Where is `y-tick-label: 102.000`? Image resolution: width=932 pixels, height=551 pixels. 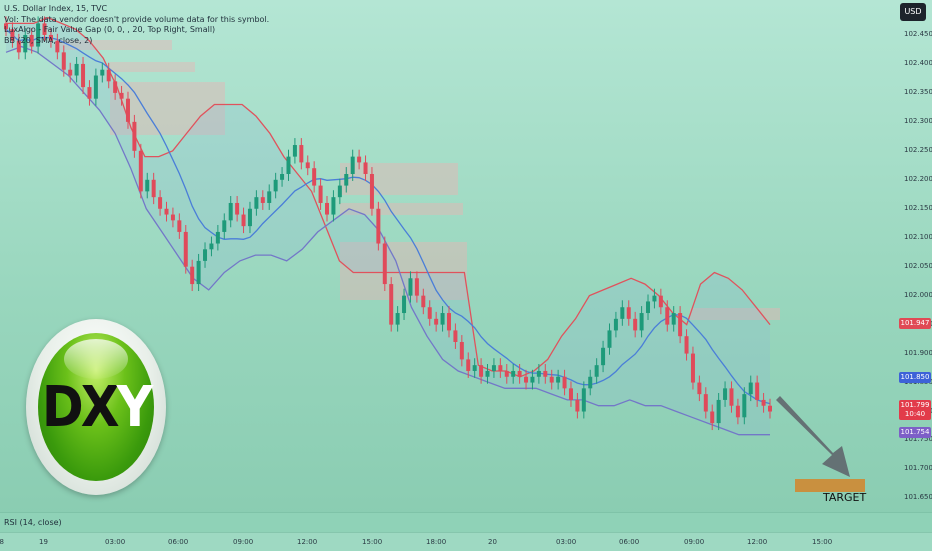
y-tick-label: 102.000 is located at coordinates (918, 294).